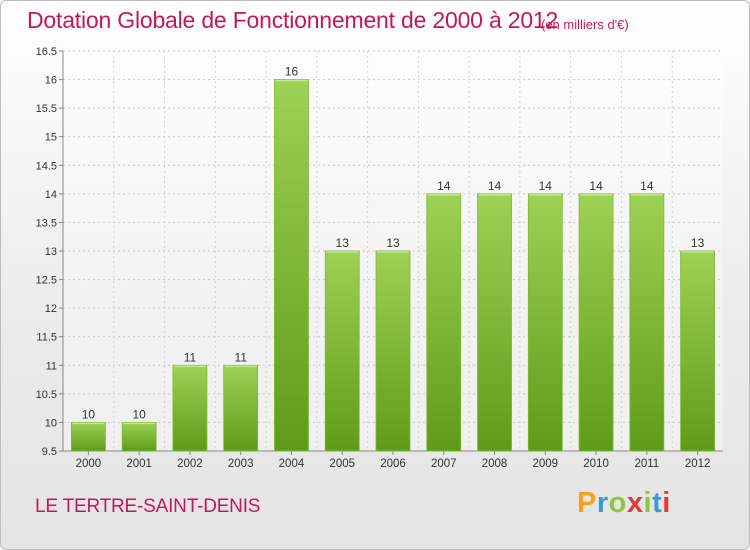 The height and width of the screenshot is (550, 750). What do you see at coordinates (657, 503) in the screenshot?
I see `brand-letter: t` at bounding box center [657, 503].